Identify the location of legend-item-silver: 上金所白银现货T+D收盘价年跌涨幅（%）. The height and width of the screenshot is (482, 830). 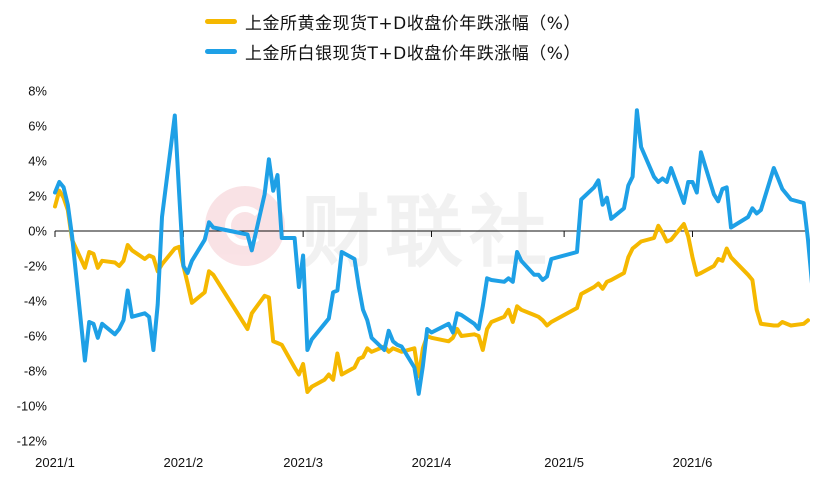
(393, 51).